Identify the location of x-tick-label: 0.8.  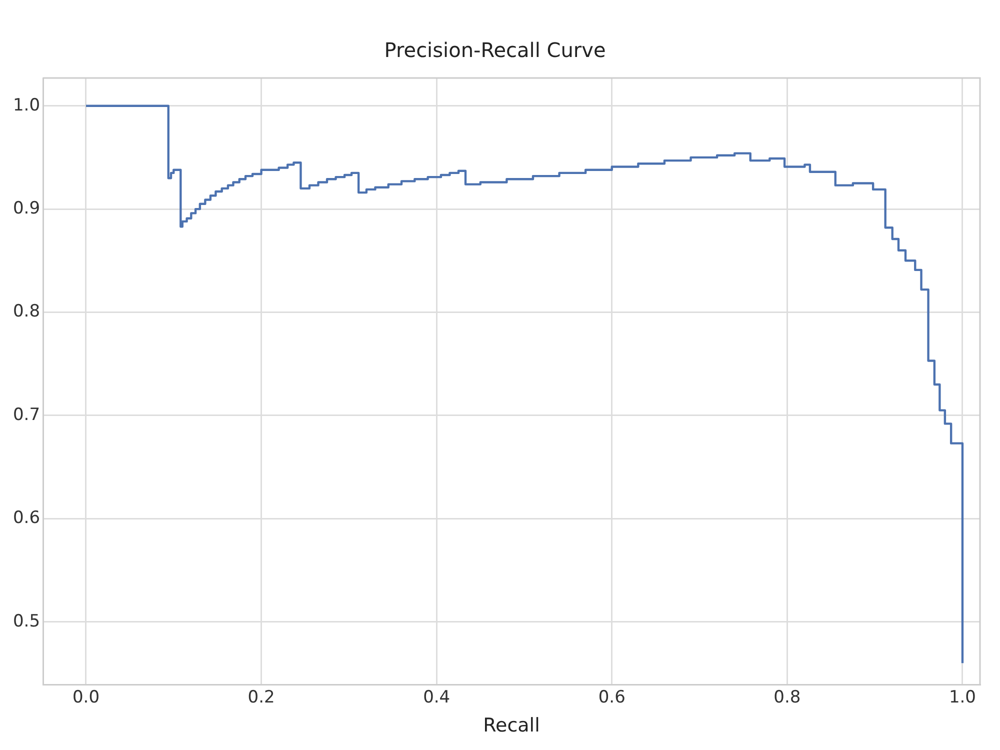
(787, 697).